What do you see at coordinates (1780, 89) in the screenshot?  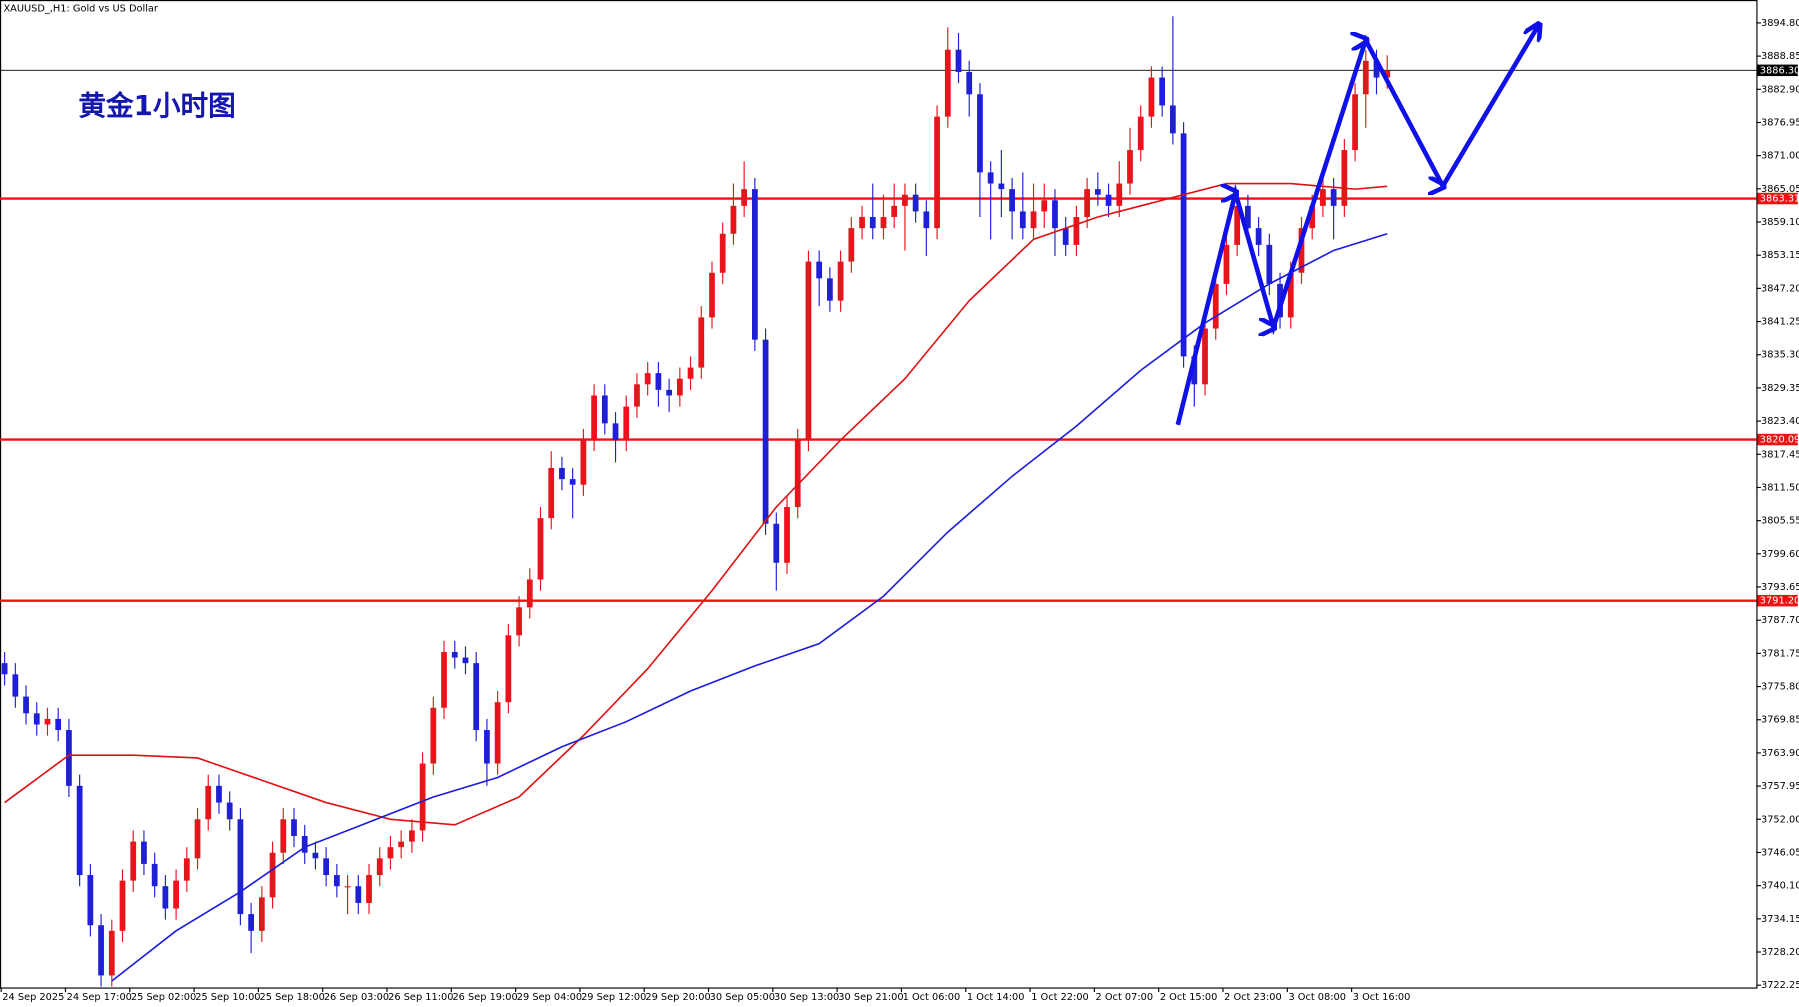 I see `y-tick-label: 3882.90` at bounding box center [1780, 89].